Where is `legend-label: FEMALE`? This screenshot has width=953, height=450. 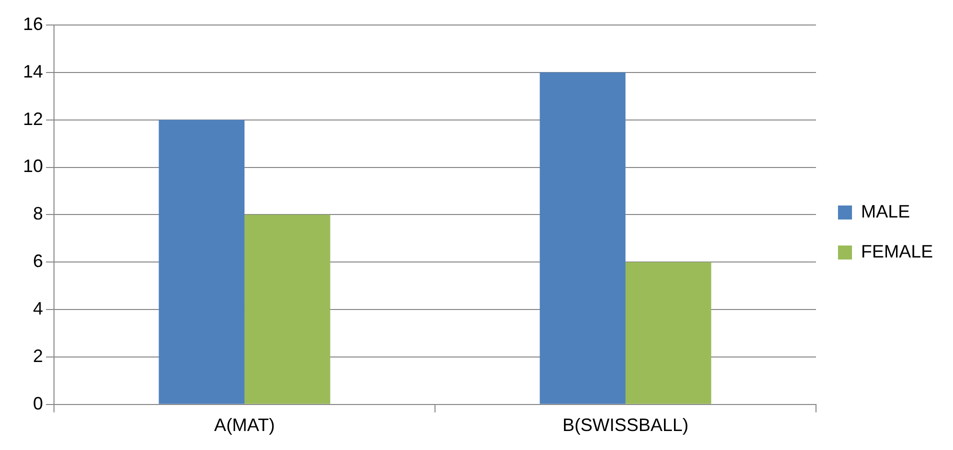
legend-label: FEMALE is located at coordinates (897, 251).